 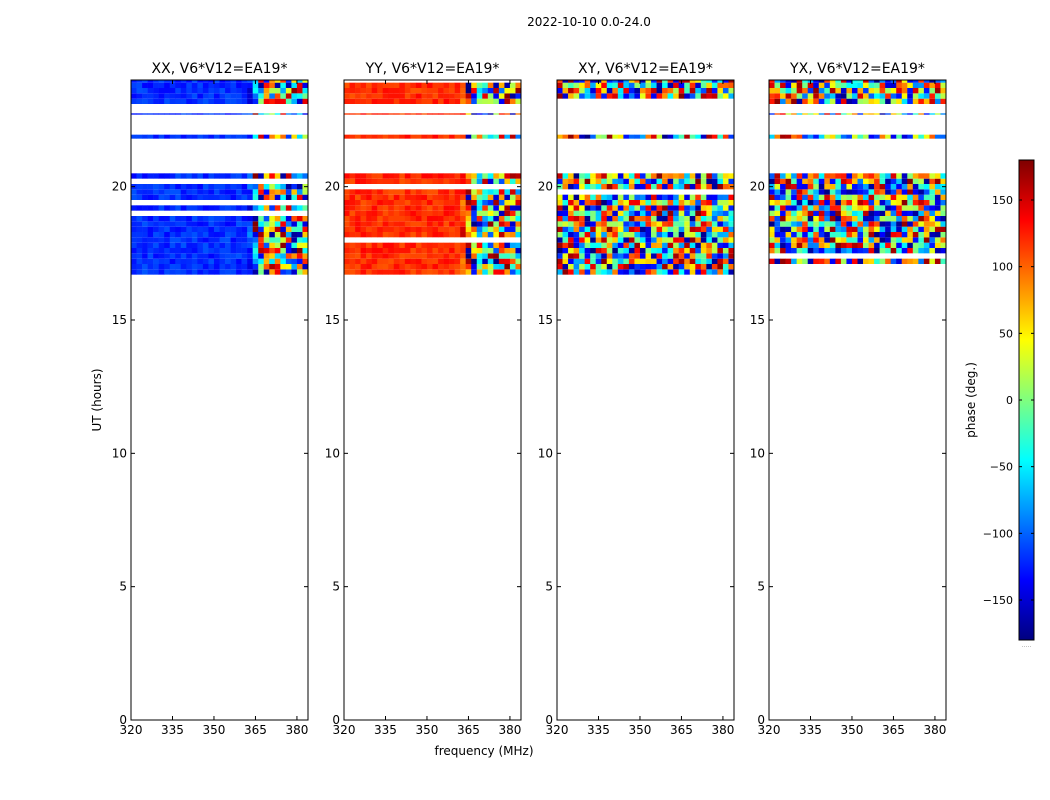 What do you see at coordinates (645, 69) in the screenshot?
I see `panel-title: XY, V6*V12=EA19*` at bounding box center [645, 69].